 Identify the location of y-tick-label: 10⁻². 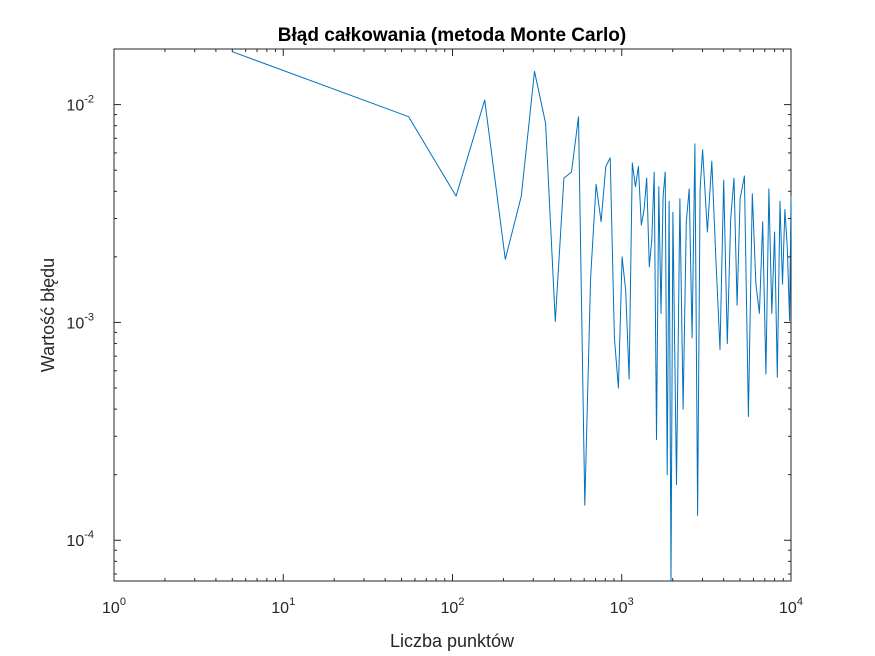
(80, 104).